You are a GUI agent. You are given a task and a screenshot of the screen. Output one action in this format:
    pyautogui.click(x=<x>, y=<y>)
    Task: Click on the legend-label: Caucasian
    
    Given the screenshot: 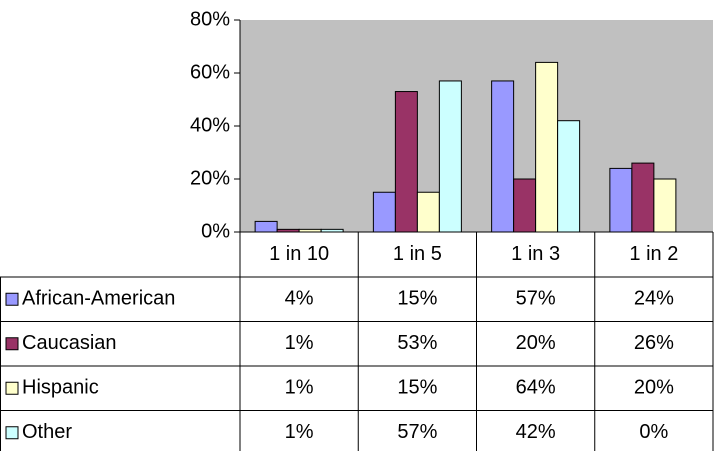 What is the action you would take?
    pyautogui.click(x=69, y=343)
    